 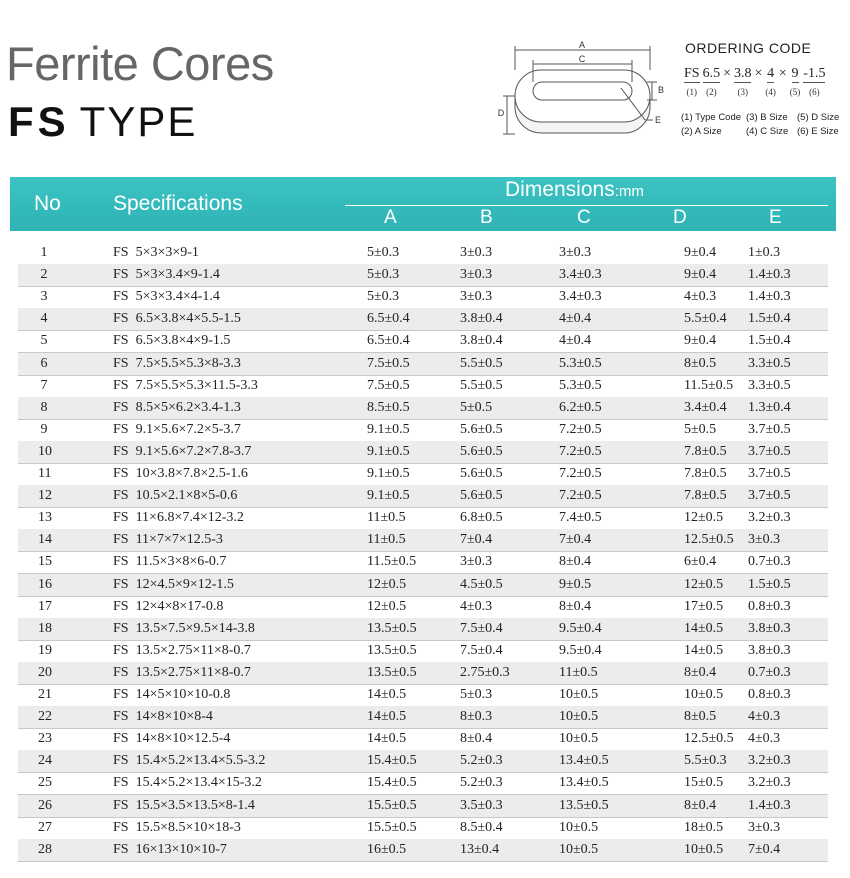 What do you see at coordinates (770, 92) in the screenshot?
I see `code-index: (4)` at bounding box center [770, 92].